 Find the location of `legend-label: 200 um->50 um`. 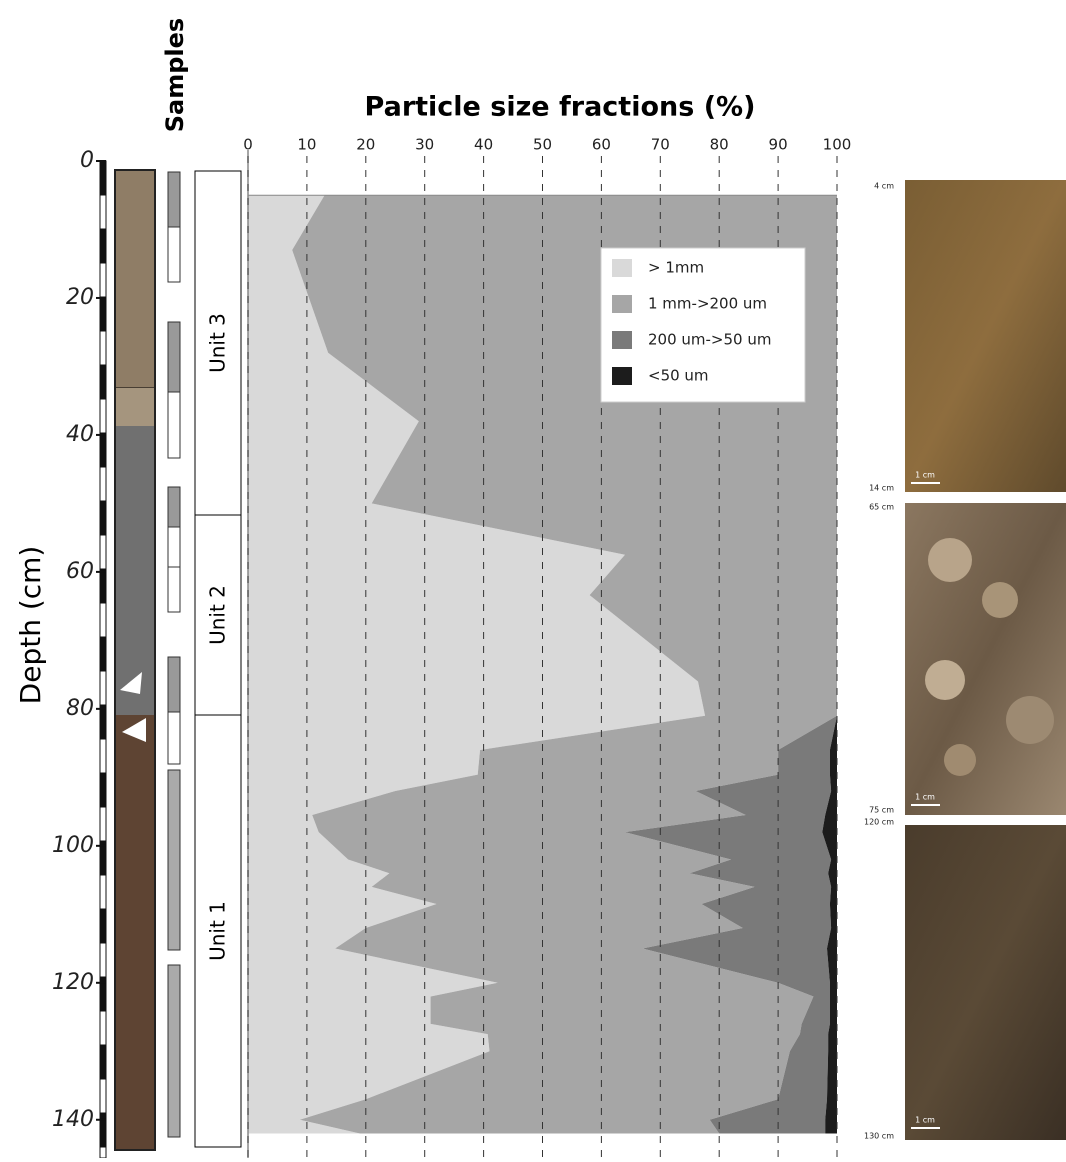

legend-label: 200 um->50 um is located at coordinates (709, 340).